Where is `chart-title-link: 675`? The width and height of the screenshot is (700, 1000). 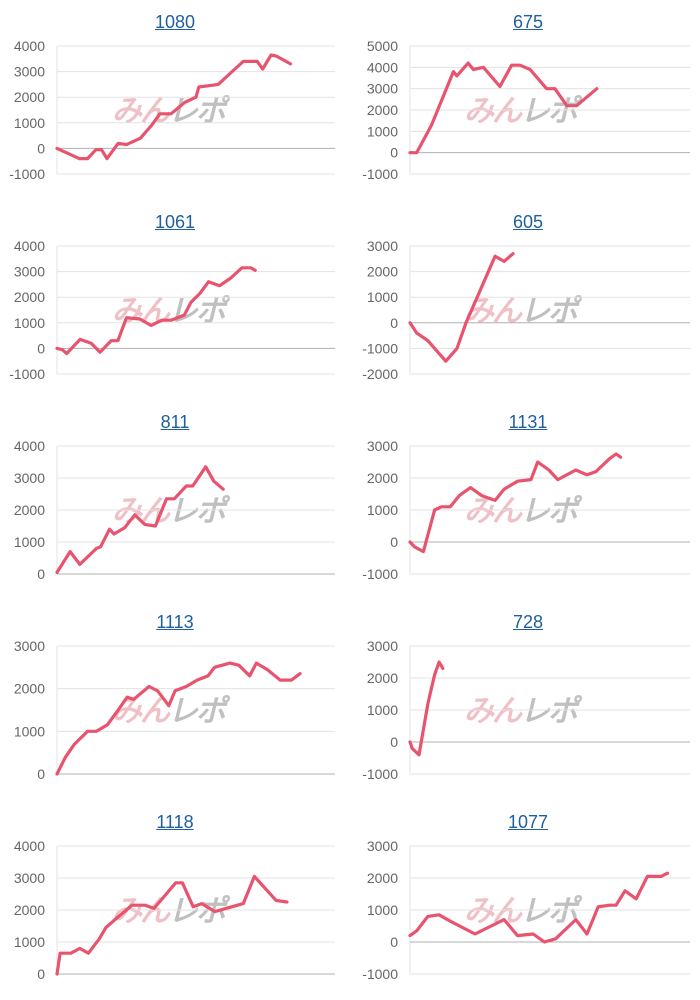
chart-title-link: 675 is located at coordinates (528, 22).